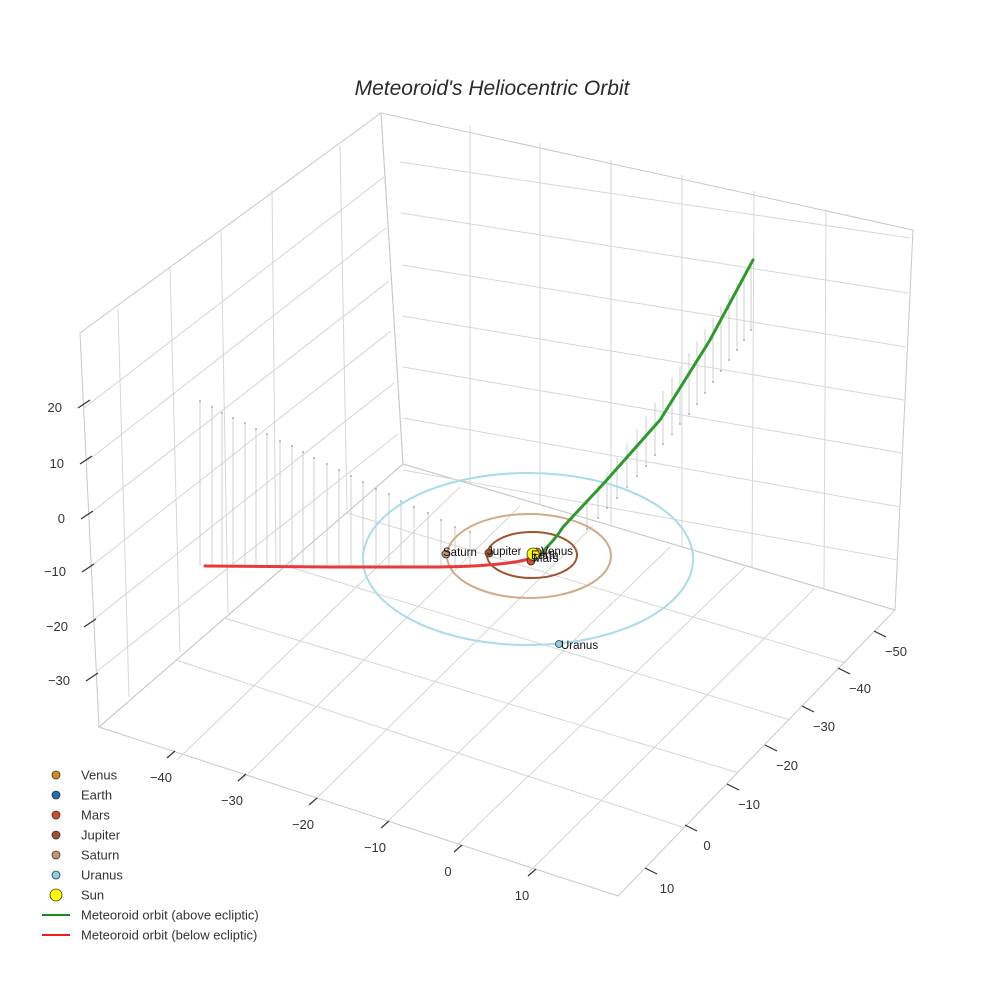 The width and height of the screenshot is (984, 984). I want to click on legend-label: Uranus, so click(102, 875).